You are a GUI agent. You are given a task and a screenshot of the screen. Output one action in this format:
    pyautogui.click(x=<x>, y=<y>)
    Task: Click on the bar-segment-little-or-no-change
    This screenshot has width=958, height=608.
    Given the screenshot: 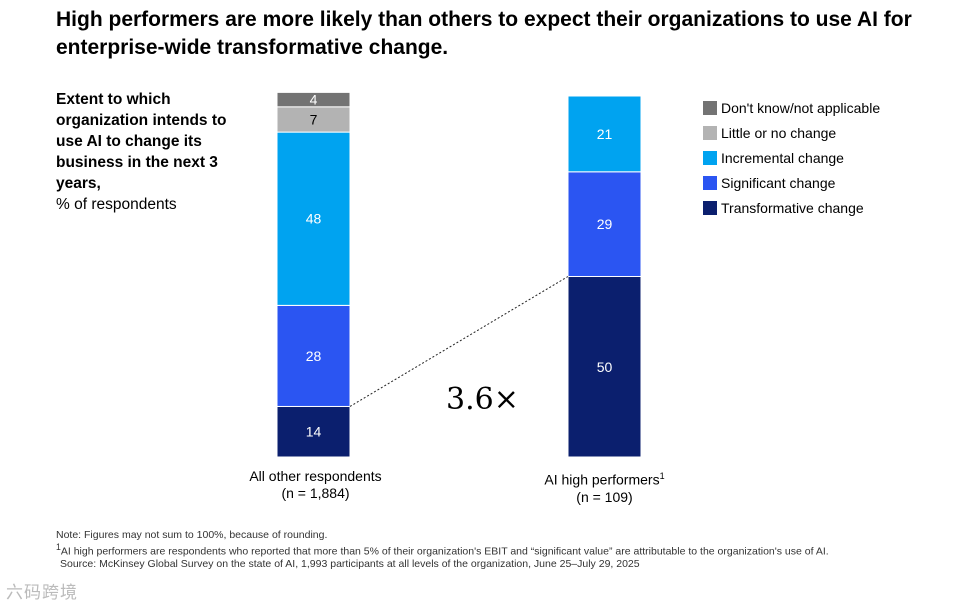 What is the action you would take?
    pyautogui.click(x=313, y=119)
    